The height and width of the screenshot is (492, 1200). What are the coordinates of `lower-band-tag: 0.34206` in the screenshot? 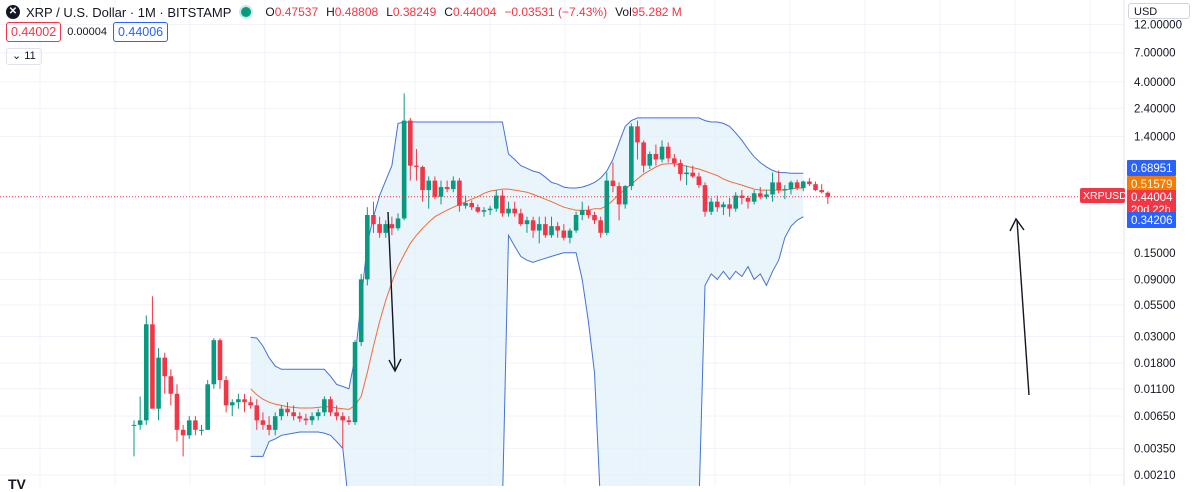 It's located at (1151, 220).